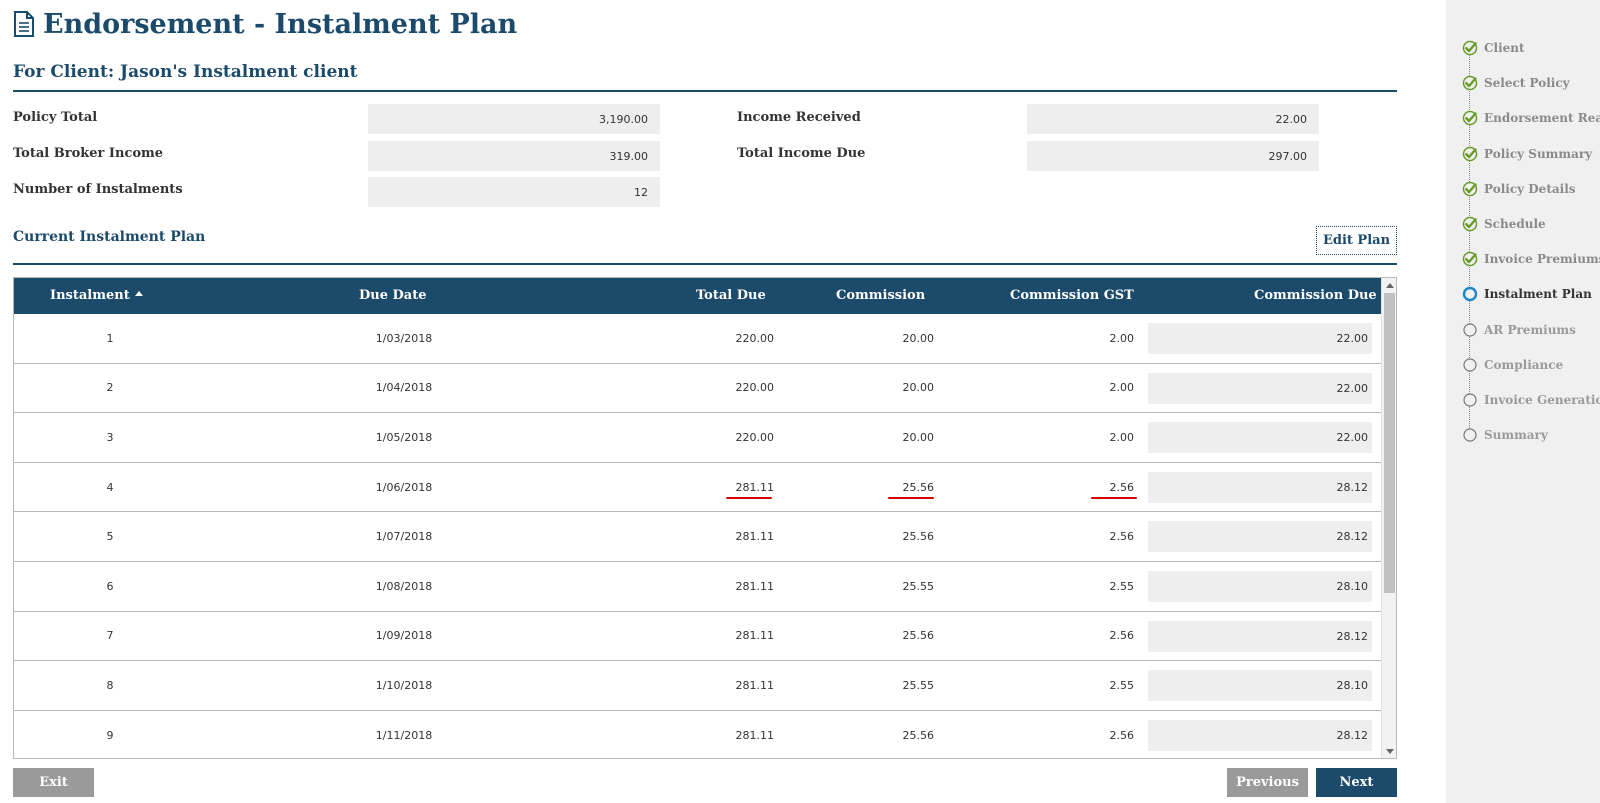  I want to click on cell-due-date: 1/10/2018, so click(404, 685).